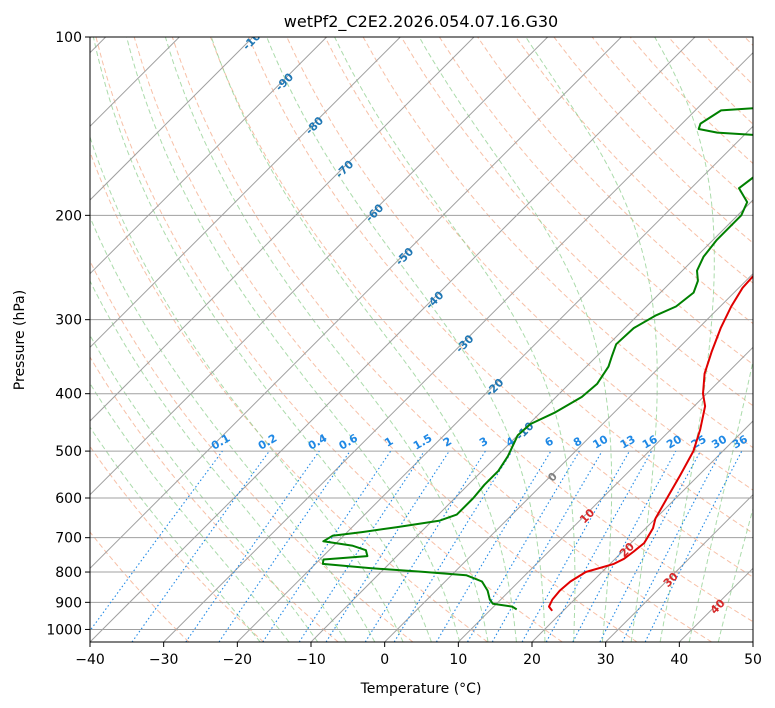  I want to click on y-tick-label: 900, so click(68, 603).